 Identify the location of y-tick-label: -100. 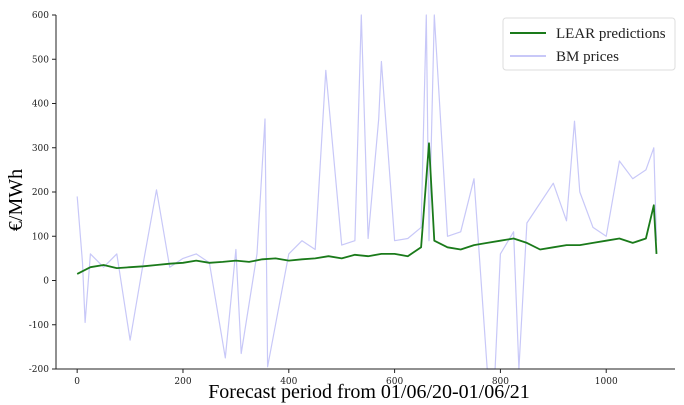
(39, 326).